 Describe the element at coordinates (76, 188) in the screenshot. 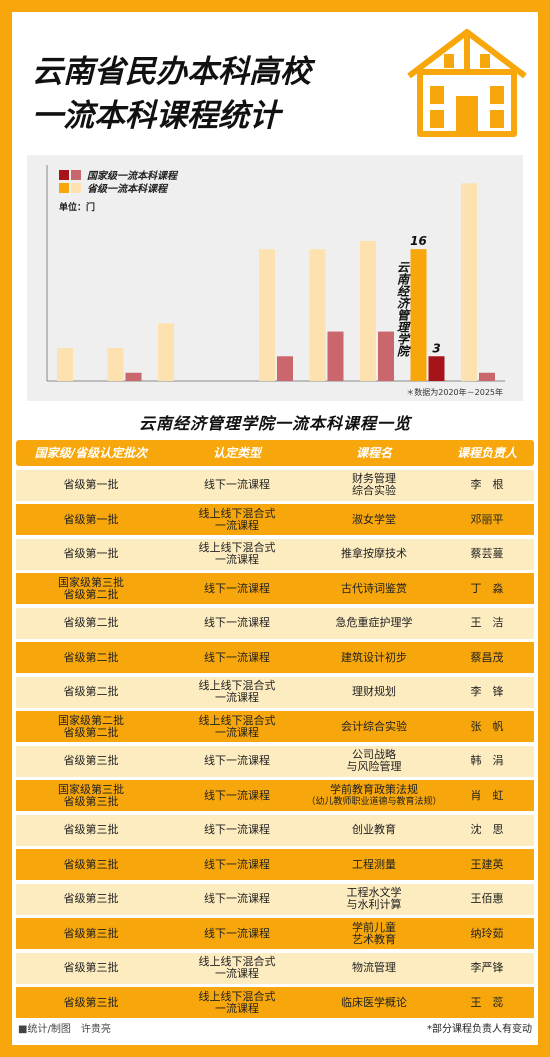

I see `legend-provincial-swatch` at that location.